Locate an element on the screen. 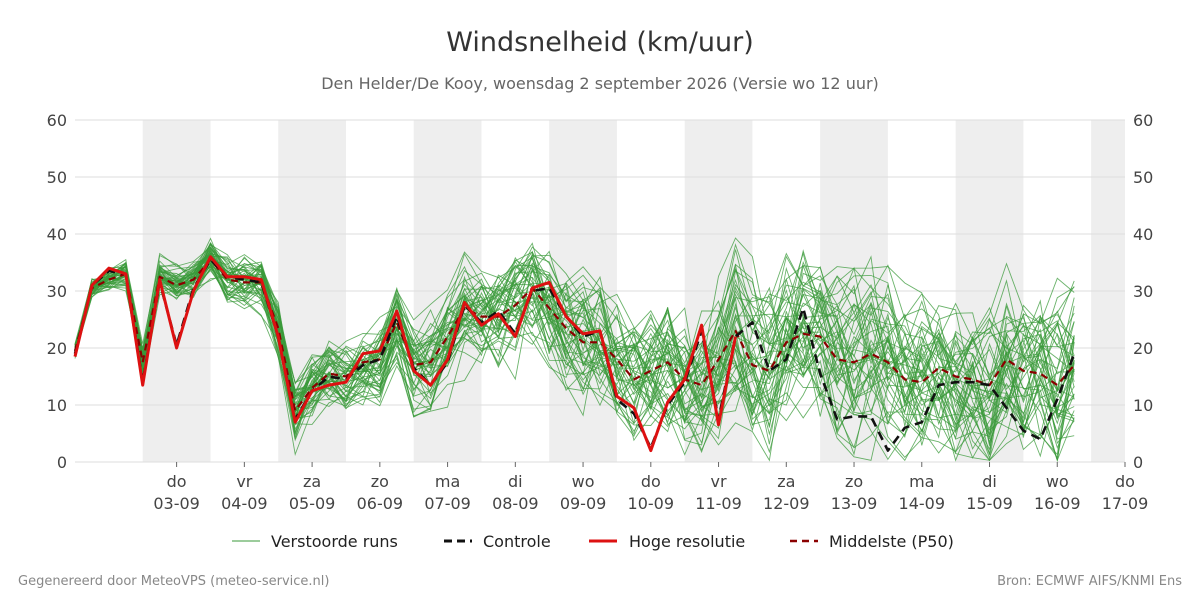 Image resolution: width=1200 pixels, height=600 pixels. ytick-right-label: 30 is located at coordinates (1143, 291).